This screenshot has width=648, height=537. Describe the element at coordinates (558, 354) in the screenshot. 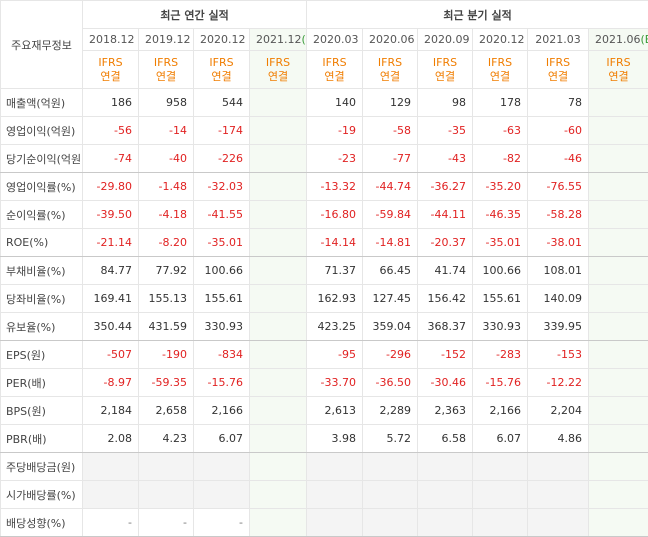

I see `value-cell: -153` at that location.